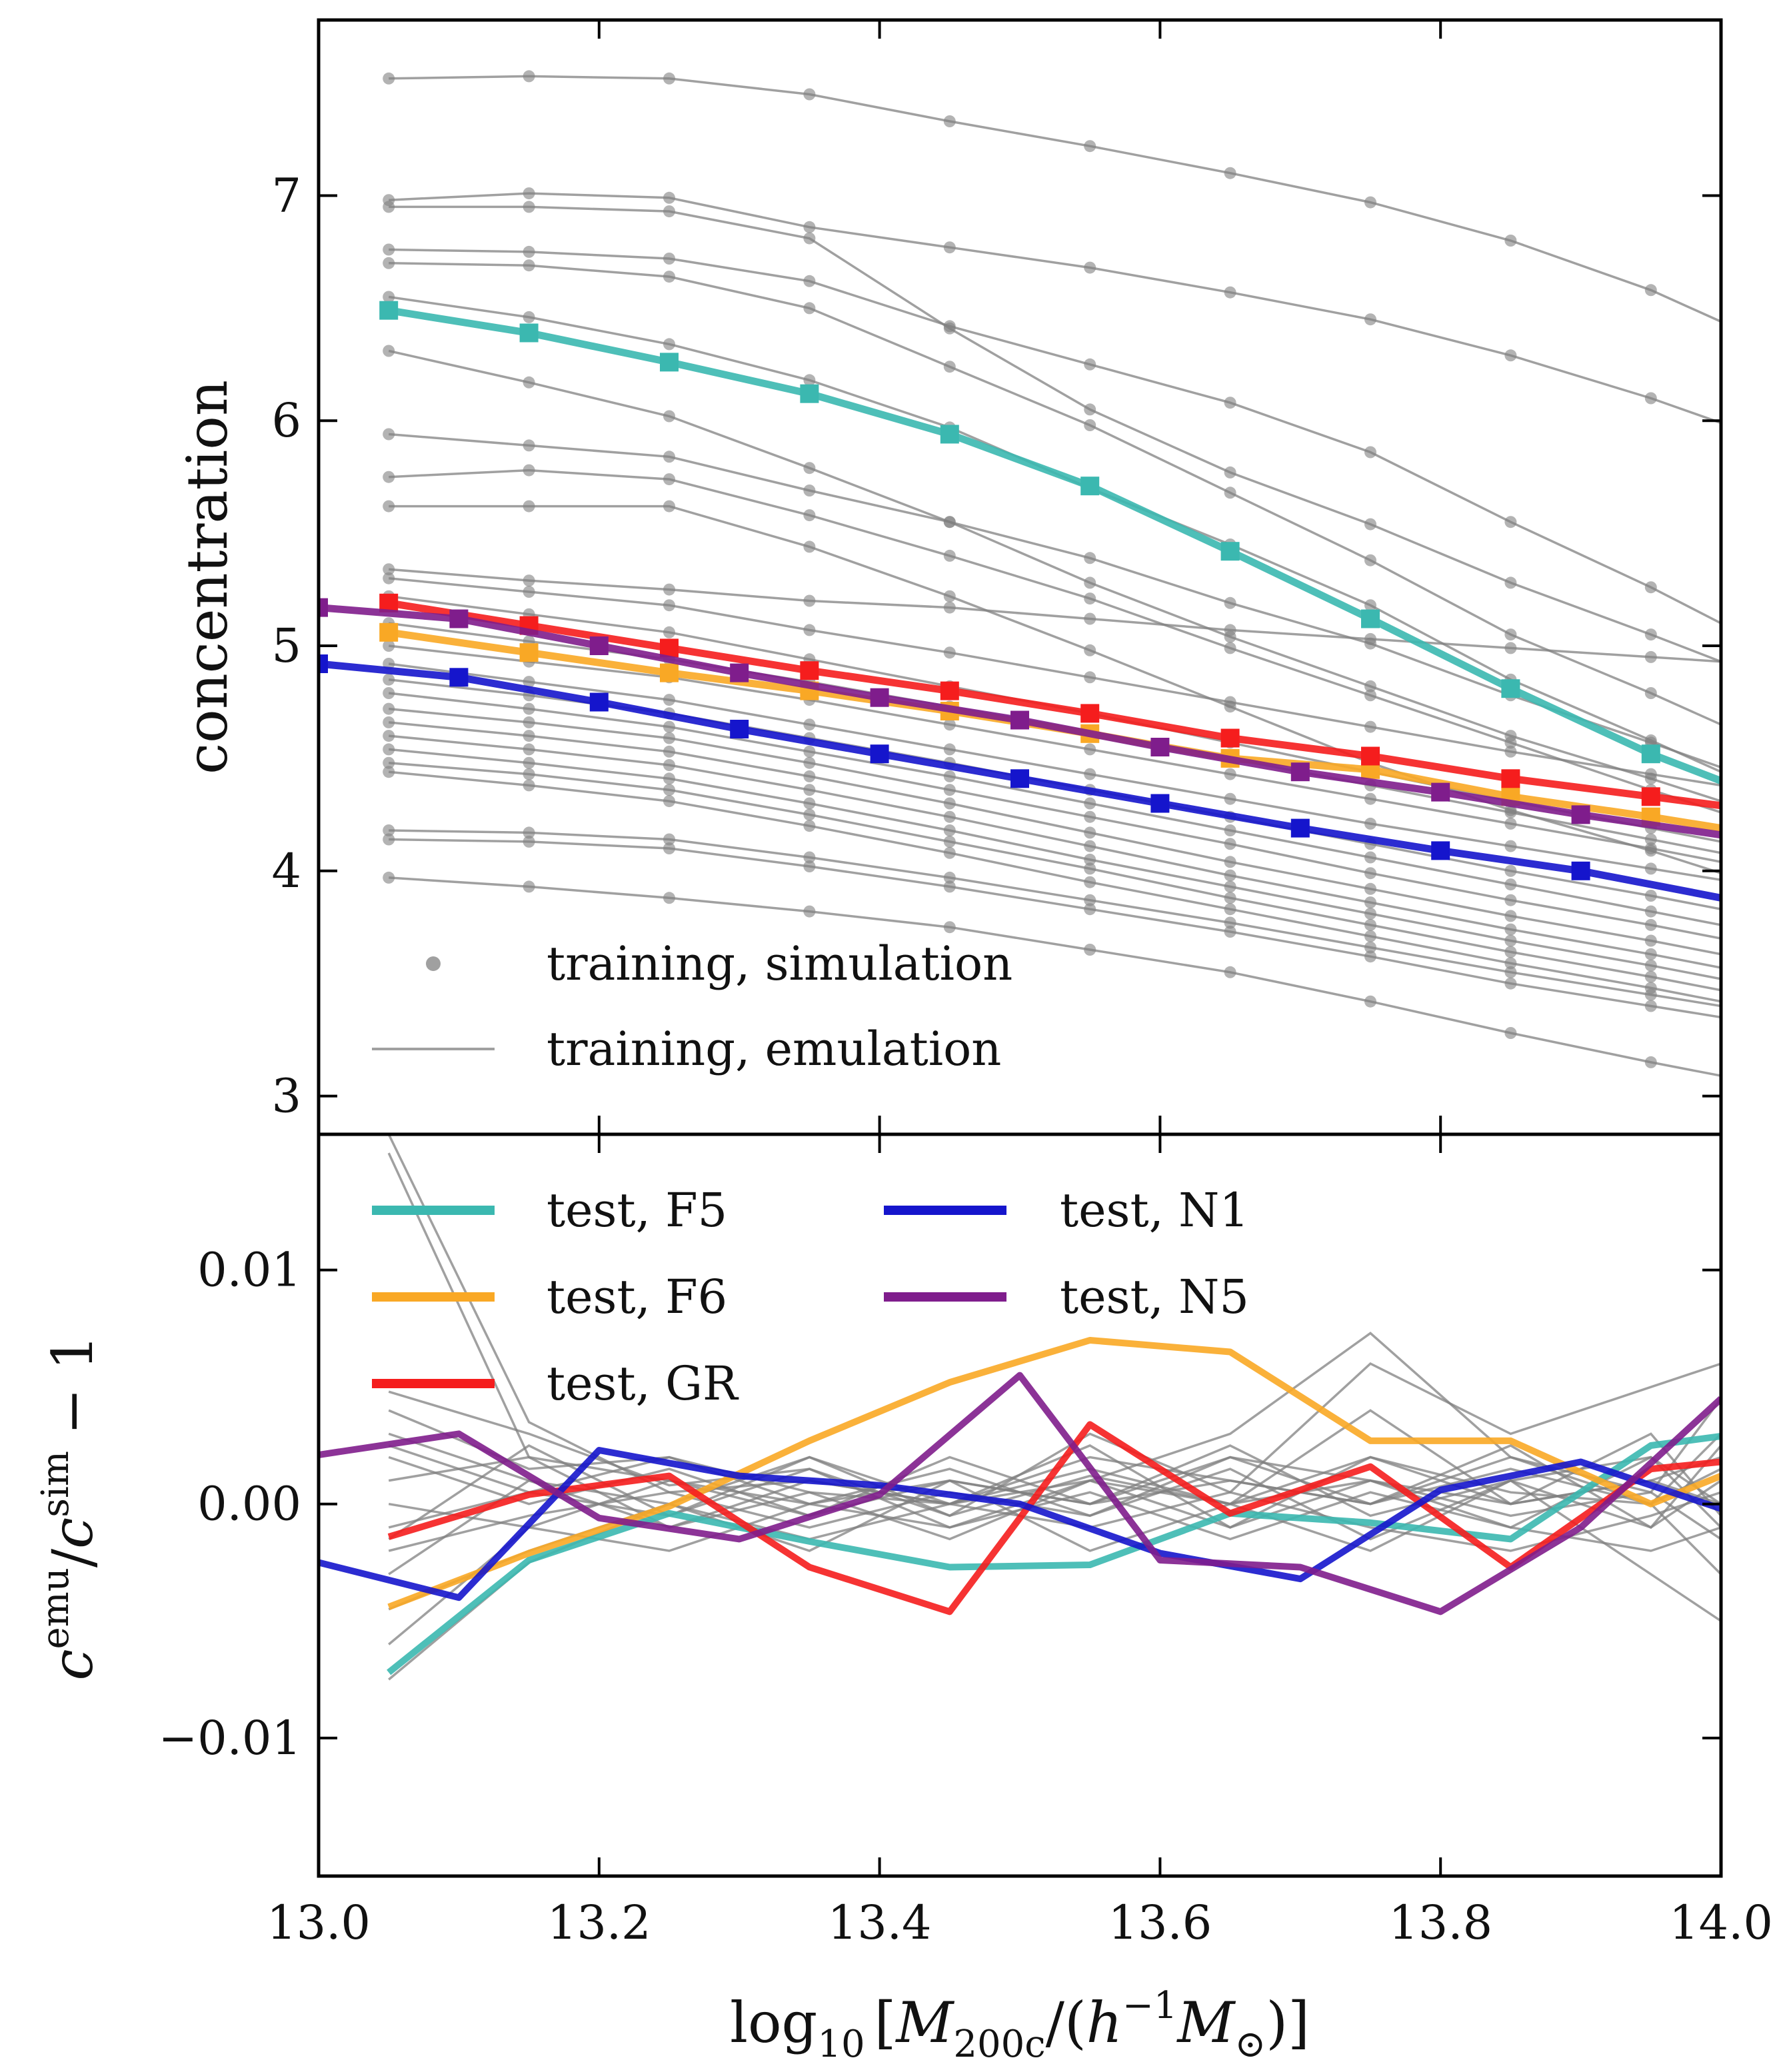  I want to click on bottom-test-lines, so click(1020, 1506).